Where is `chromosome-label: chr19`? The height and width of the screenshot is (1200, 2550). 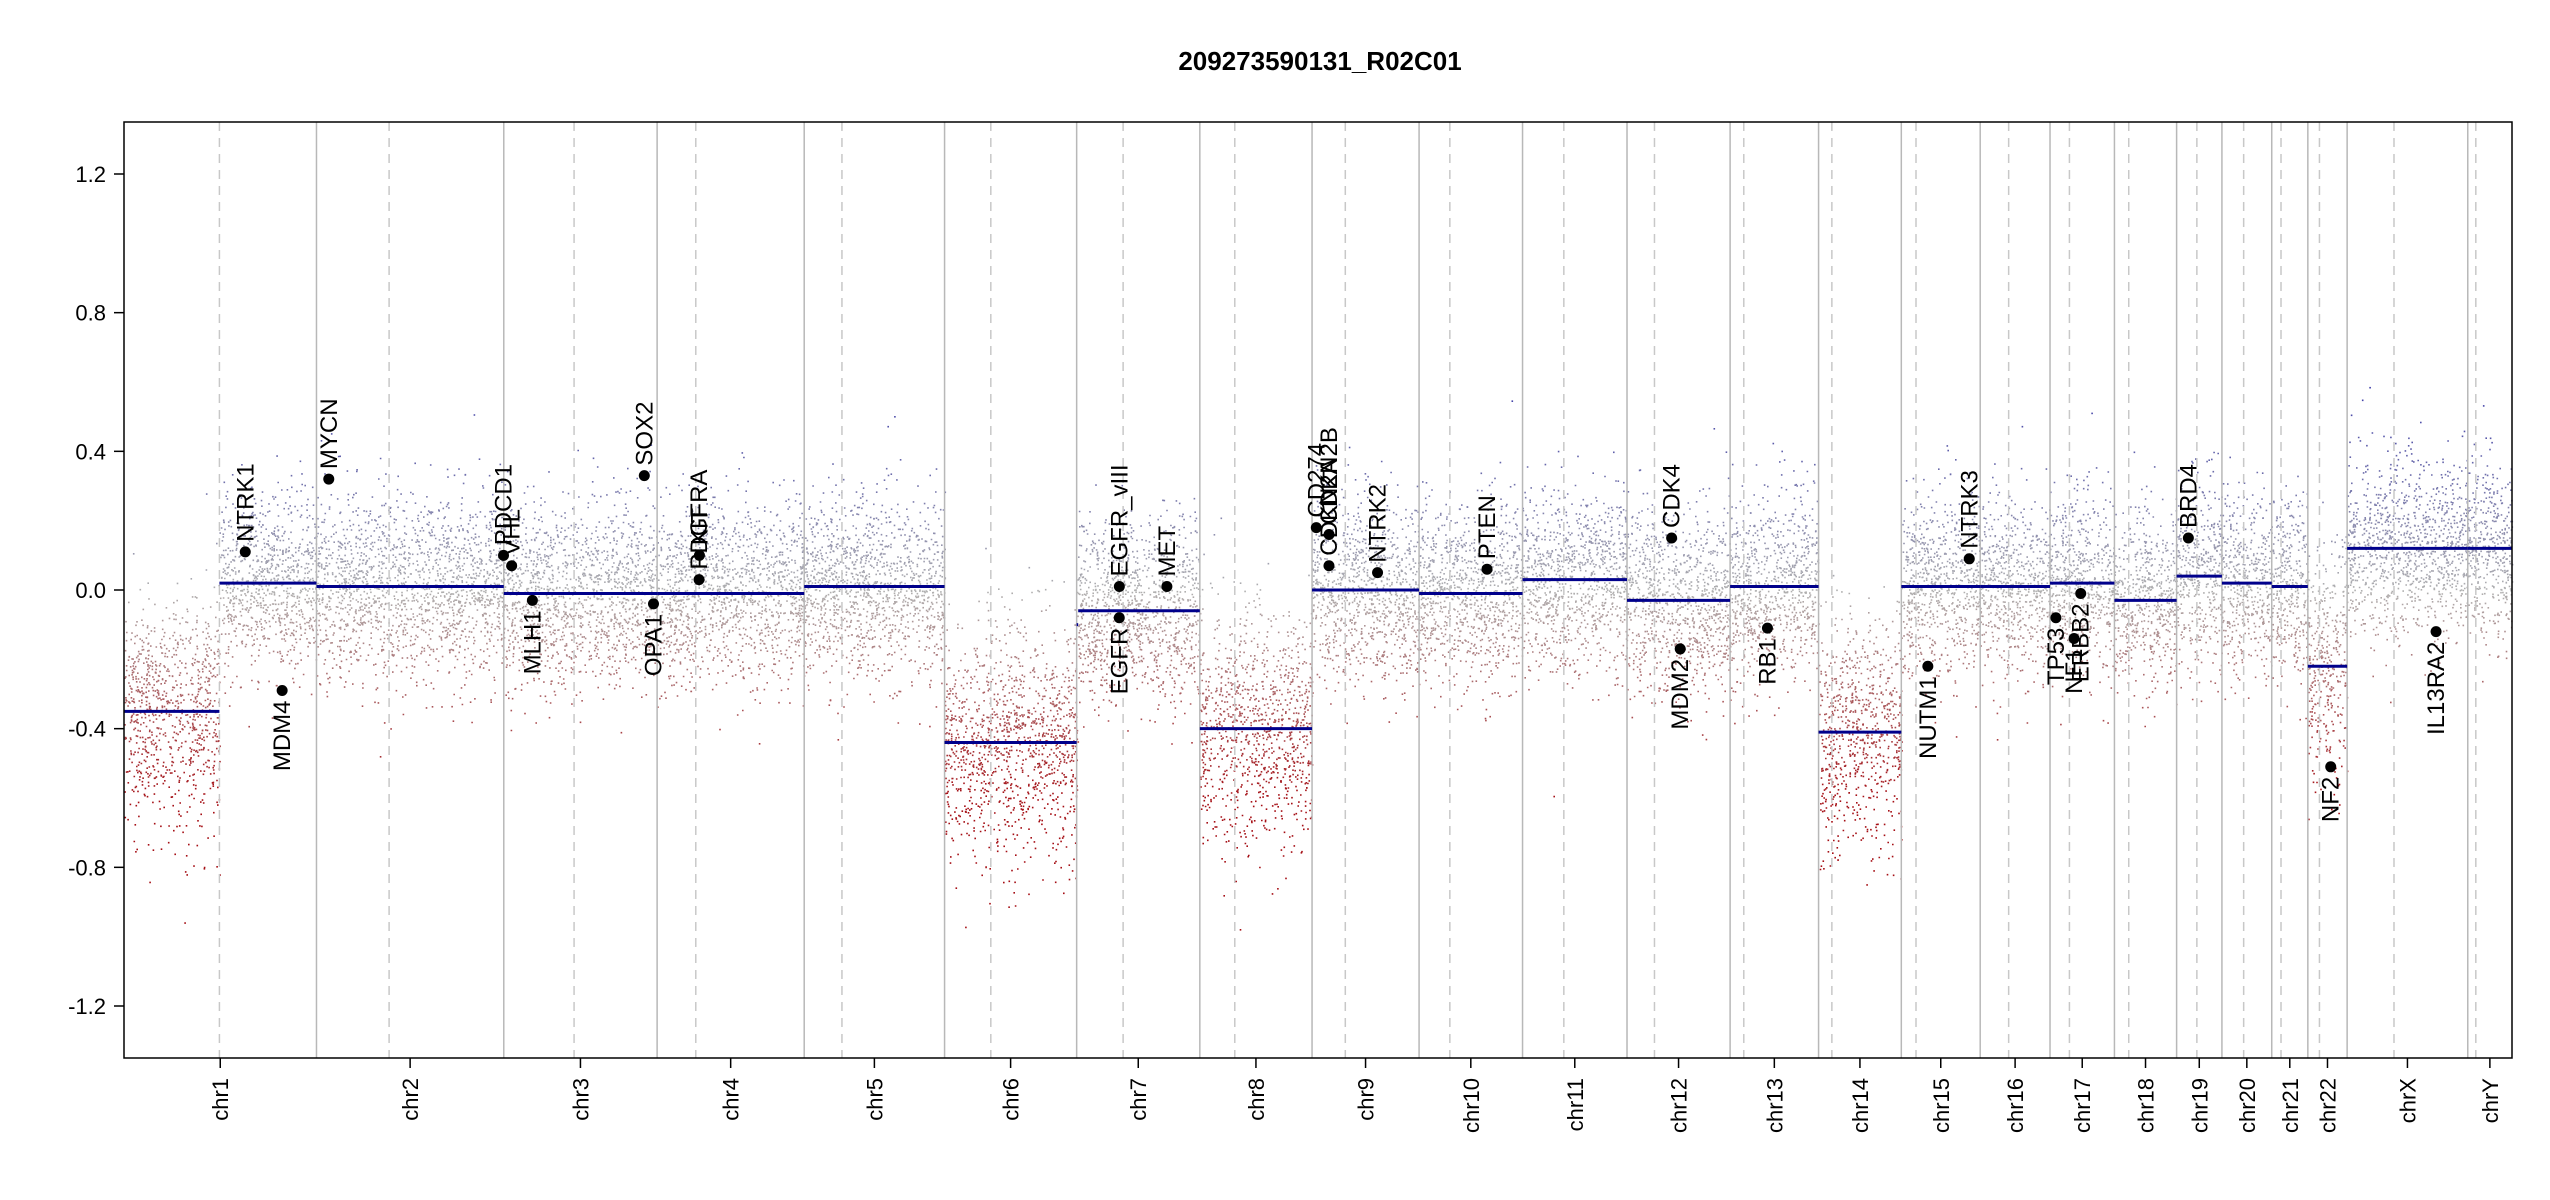 chromosome-label: chr19 is located at coordinates (2199, 1105).